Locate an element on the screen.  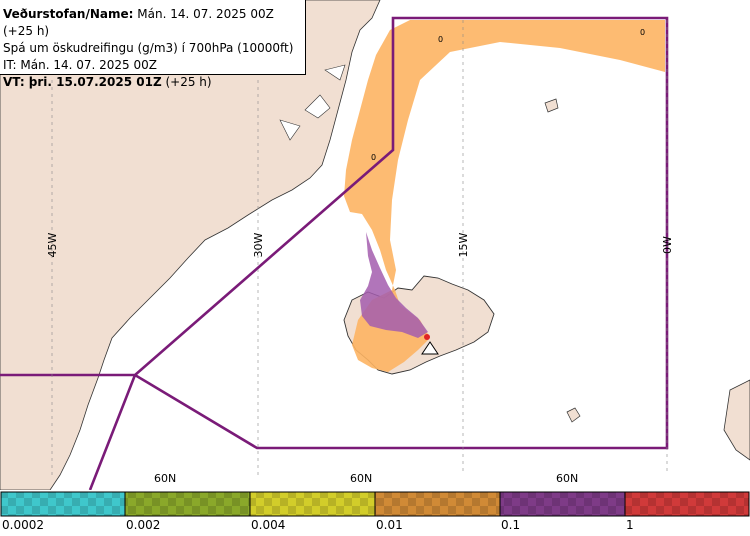
lat-label-3: 60N is located at coordinates (567, 478).